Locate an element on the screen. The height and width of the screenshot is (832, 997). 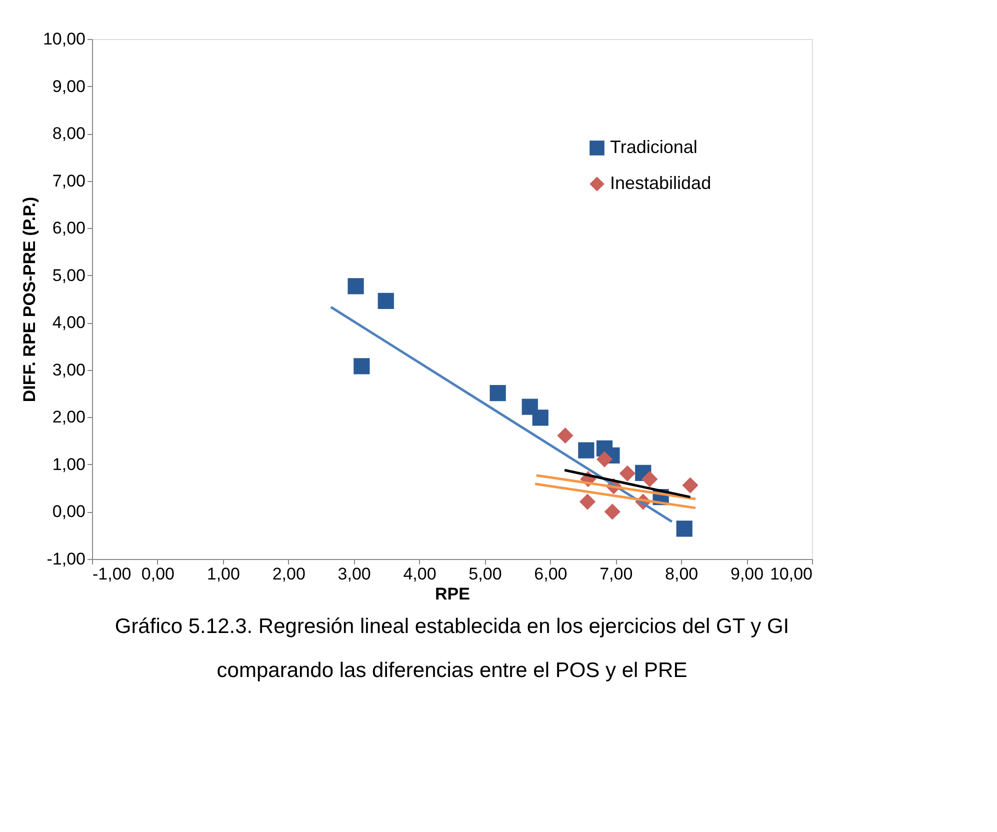
y-tick-label: 7,00 is located at coordinates (69, 180).